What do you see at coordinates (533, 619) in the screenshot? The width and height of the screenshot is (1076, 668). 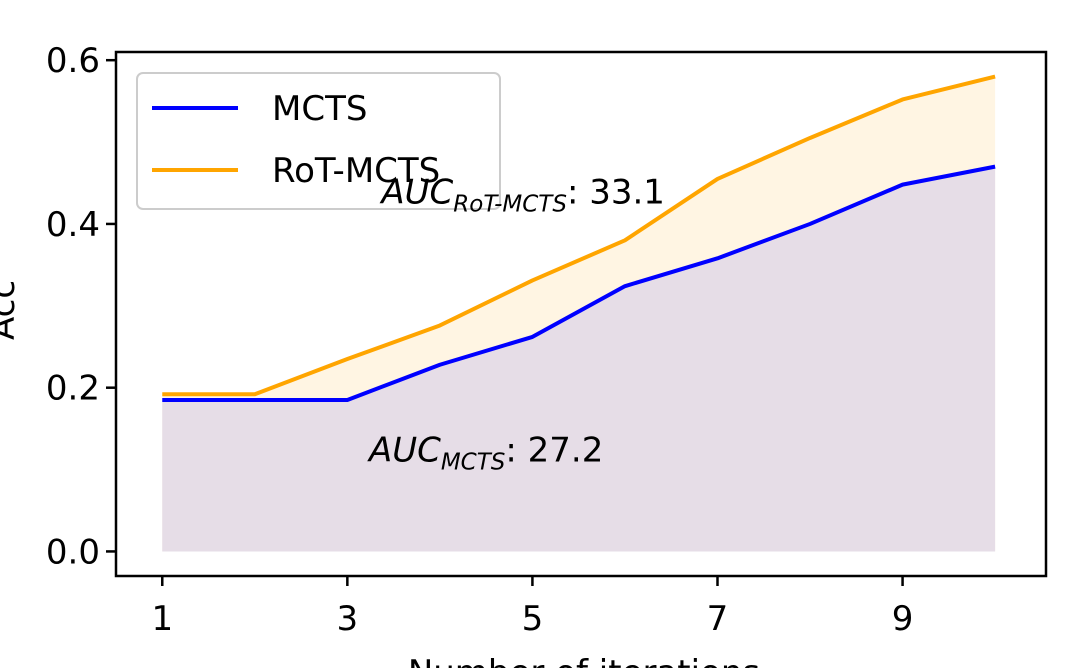 I see `x-tick-label-2: 5` at bounding box center [533, 619].